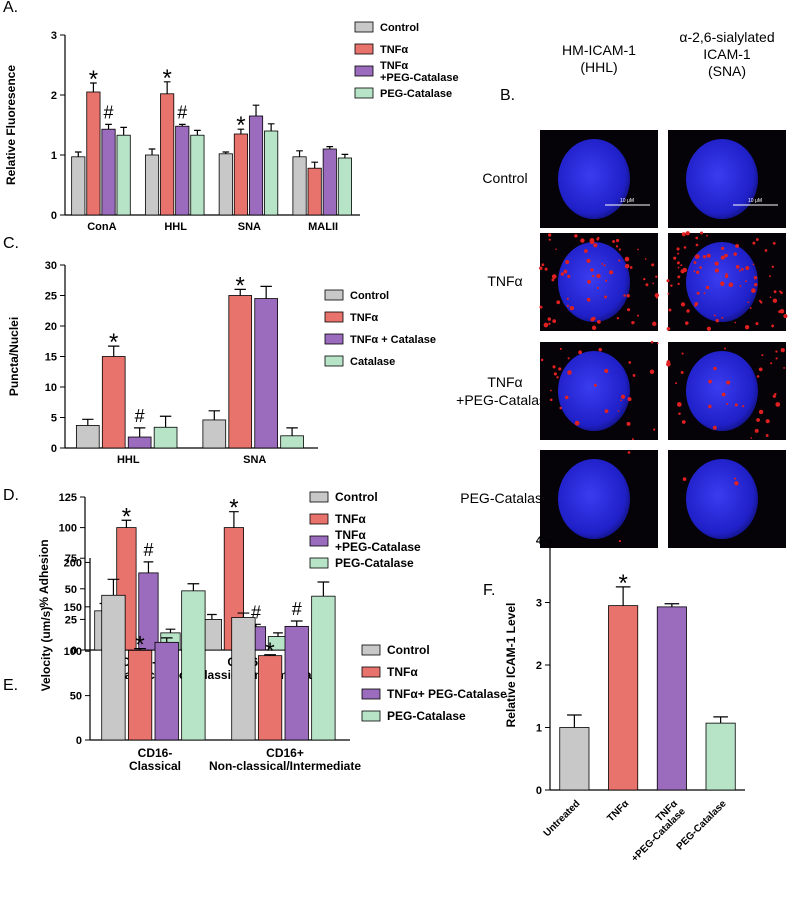 This screenshot has height=913, width=793. I want to click on legend-label: TNFα+ PEG-Catalase, so click(447, 694).